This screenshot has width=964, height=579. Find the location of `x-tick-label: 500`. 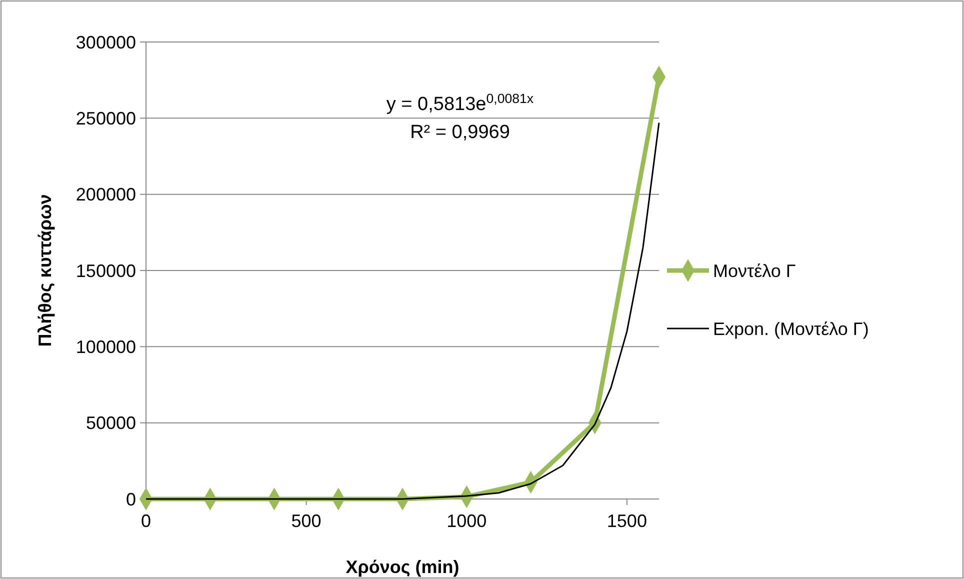

x-tick-label: 500 is located at coordinates (306, 521).